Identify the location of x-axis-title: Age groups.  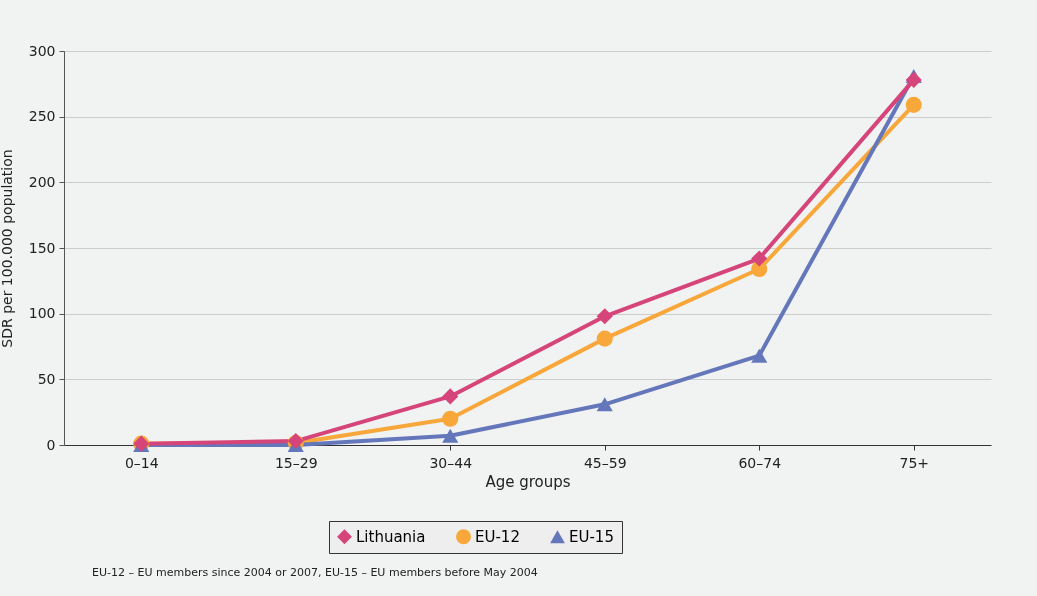
(528, 481).